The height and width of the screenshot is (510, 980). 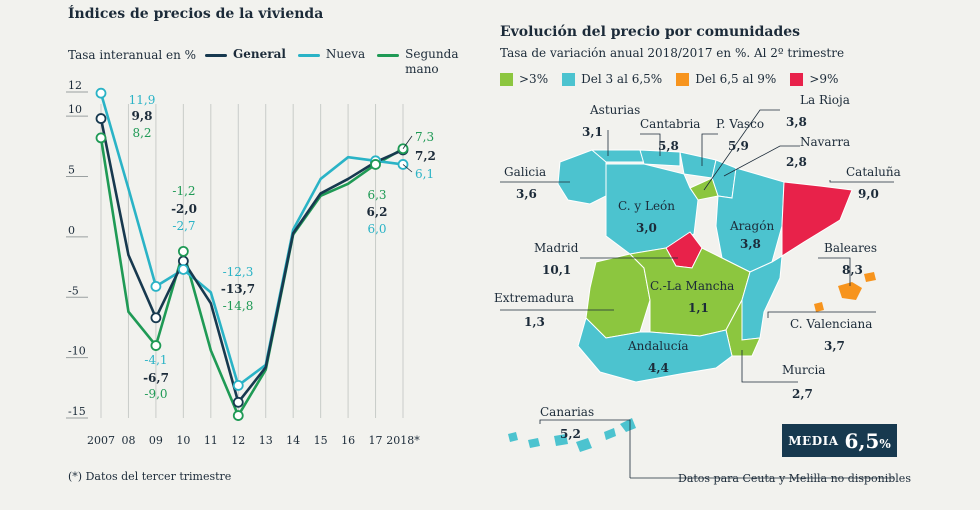 I want to click on map-legend-item-3: Del 6,5 al 9%, so click(x=726, y=79).